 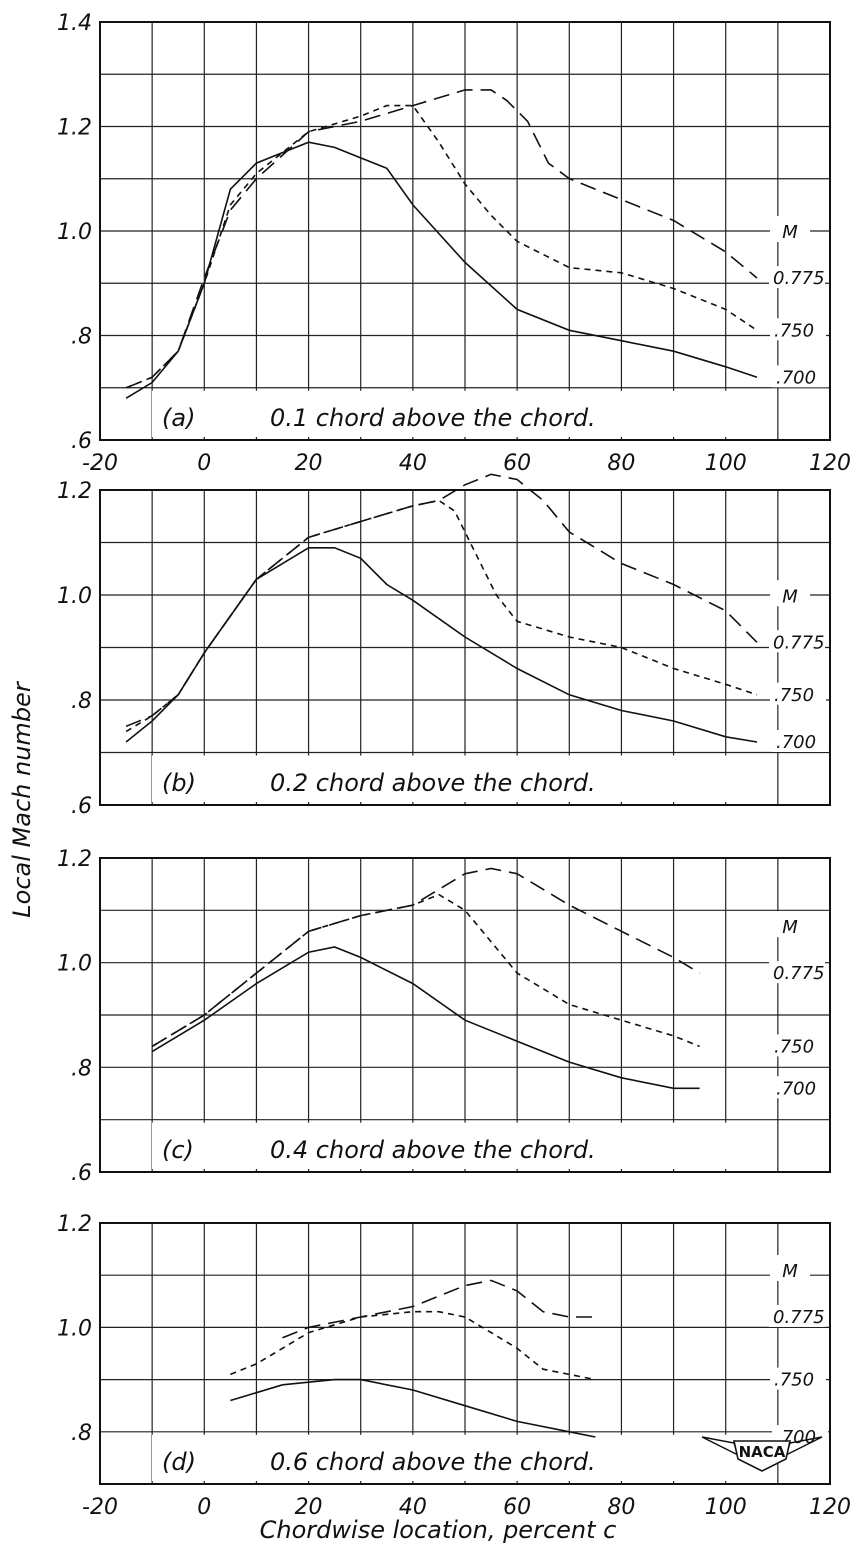 I want to click on panel-letter: (d), so click(x=179, y=1462).